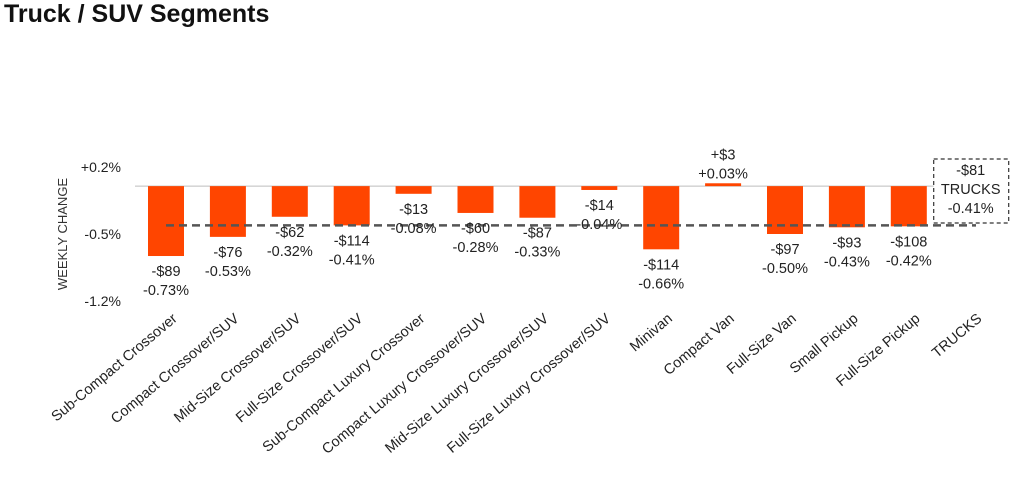 This screenshot has width=1024, height=494. I want to click on data-label-dollar: -$76, so click(227, 253).